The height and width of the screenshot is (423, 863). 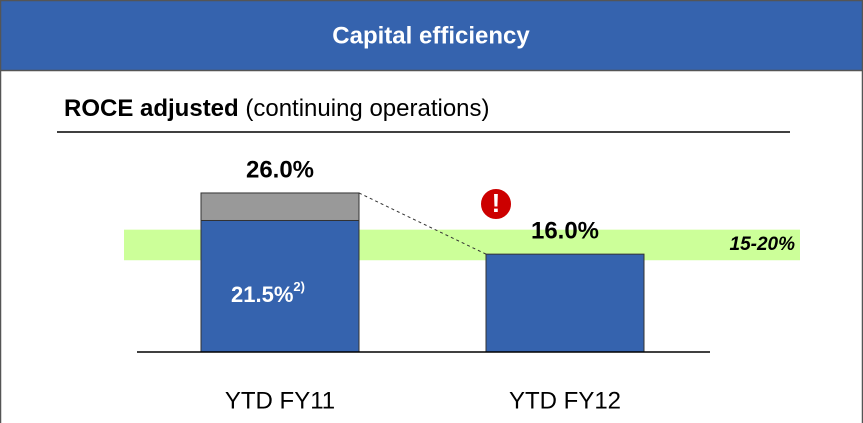 What do you see at coordinates (364, 108) in the screenshot?
I see `subtitle-rest: (continuing operations)` at bounding box center [364, 108].